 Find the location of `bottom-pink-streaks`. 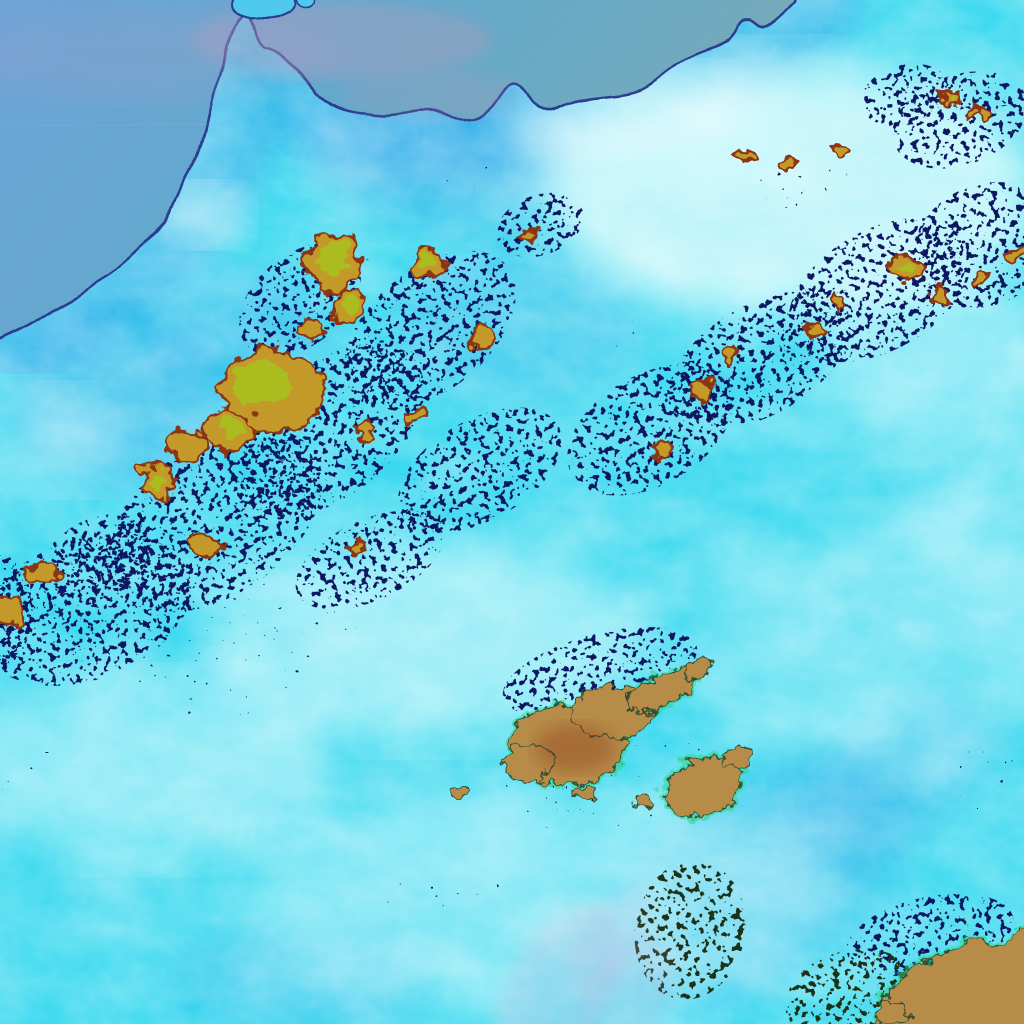

bottom-pink-streaks is located at coordinates (586, 955).